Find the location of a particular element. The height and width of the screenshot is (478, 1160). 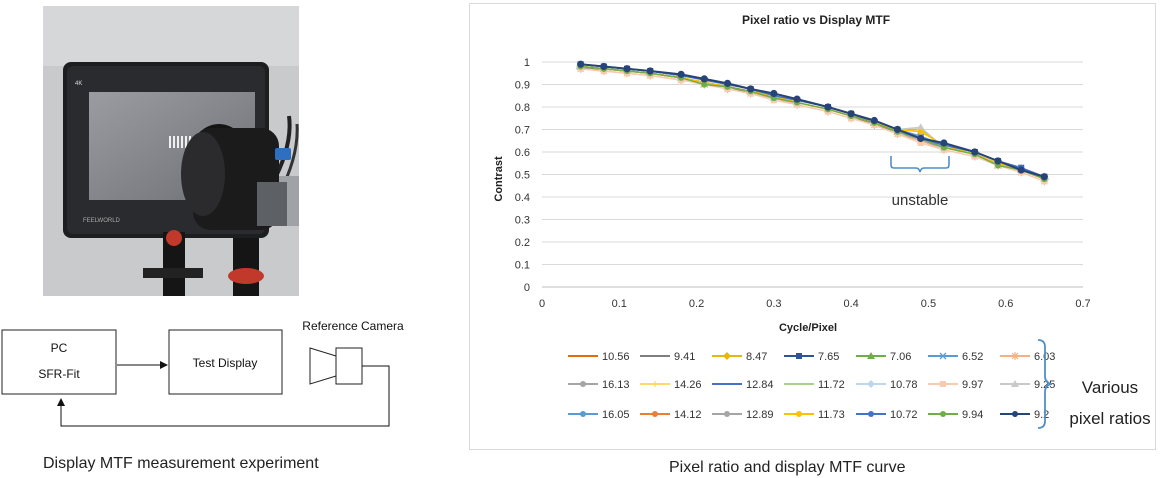

series-9.97 is located at coordinates (812, 125).